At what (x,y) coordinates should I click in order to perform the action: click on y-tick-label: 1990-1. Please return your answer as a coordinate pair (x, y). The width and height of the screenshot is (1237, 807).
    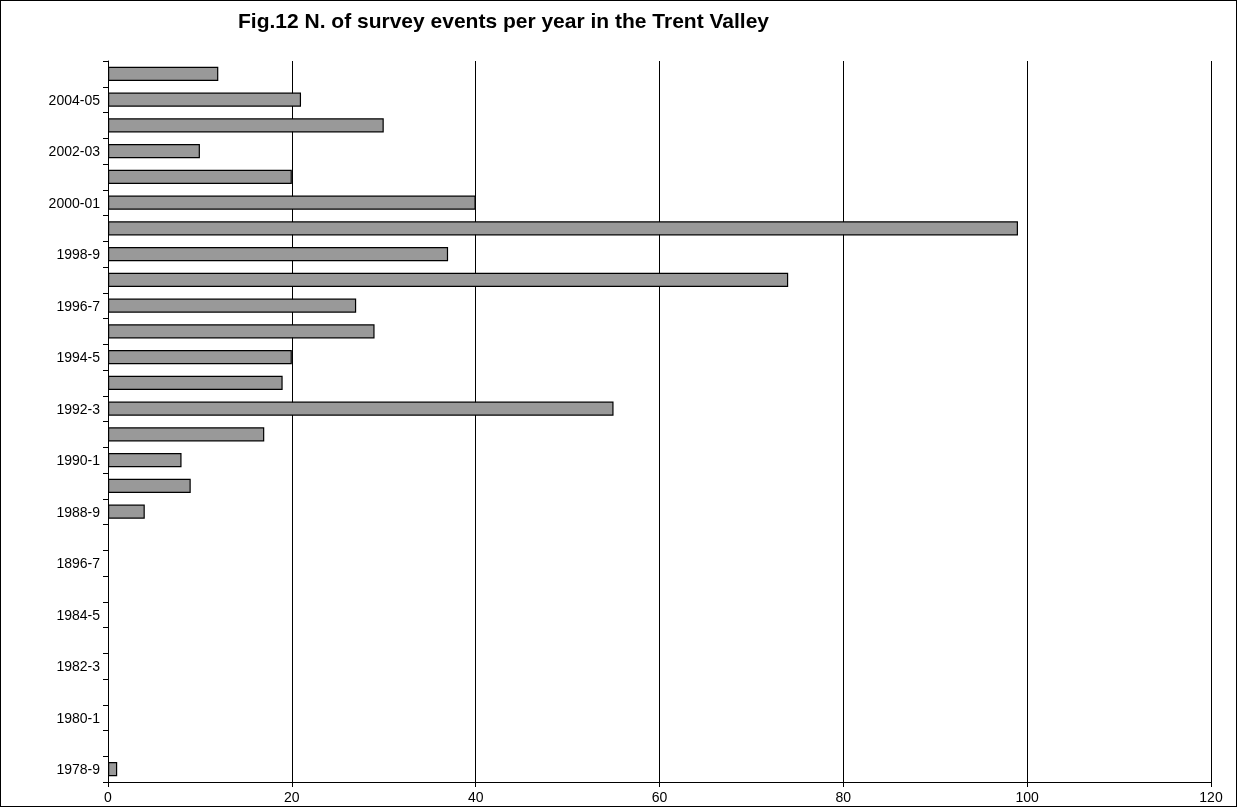
    Looking at the image, I should click on (78, 460).